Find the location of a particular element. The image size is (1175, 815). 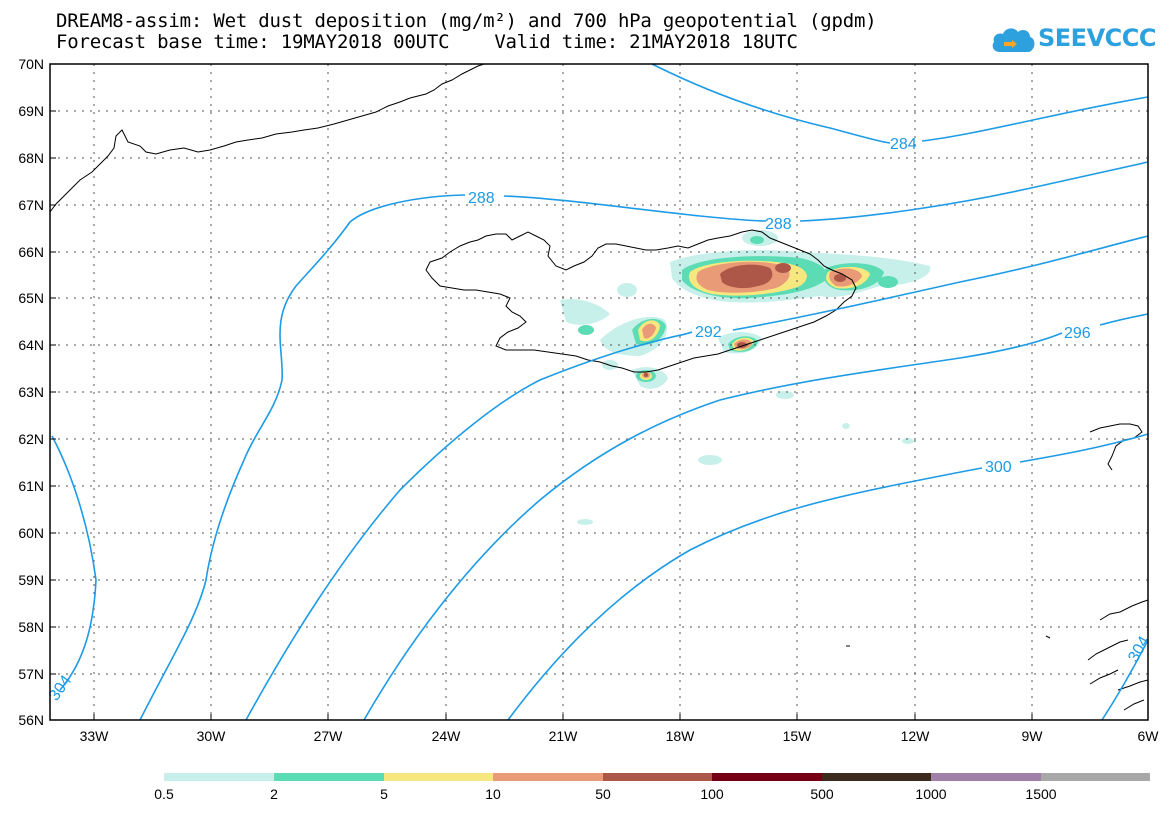

colorbar-label: 10 is located at coordinates (493, 794).